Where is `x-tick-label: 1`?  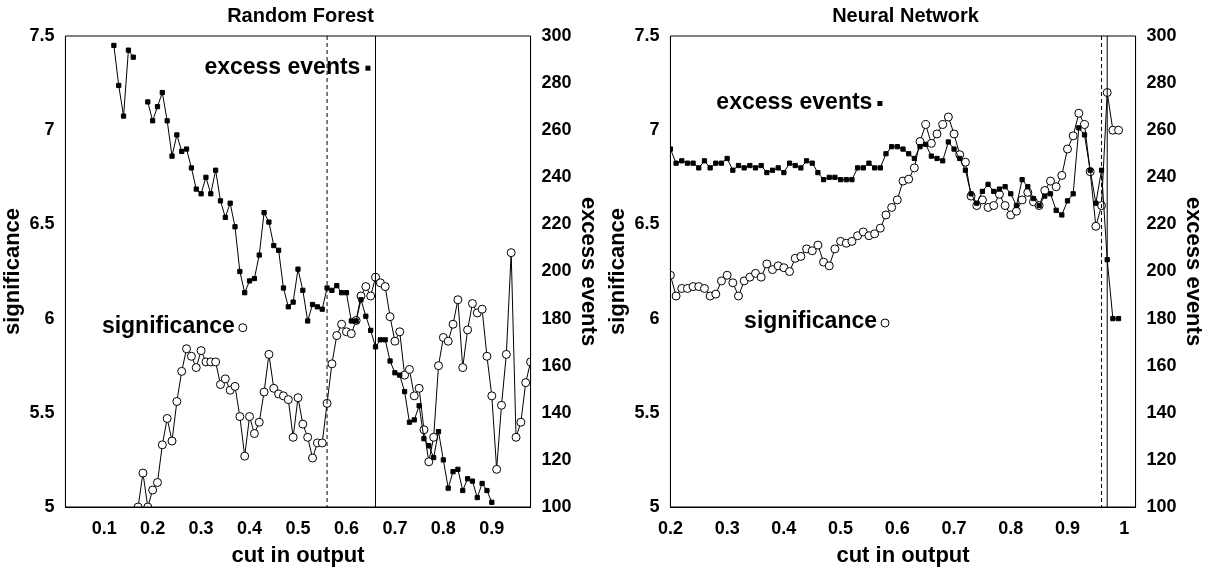 x-tick-label: 1 is located at coordinates (1124, 527).